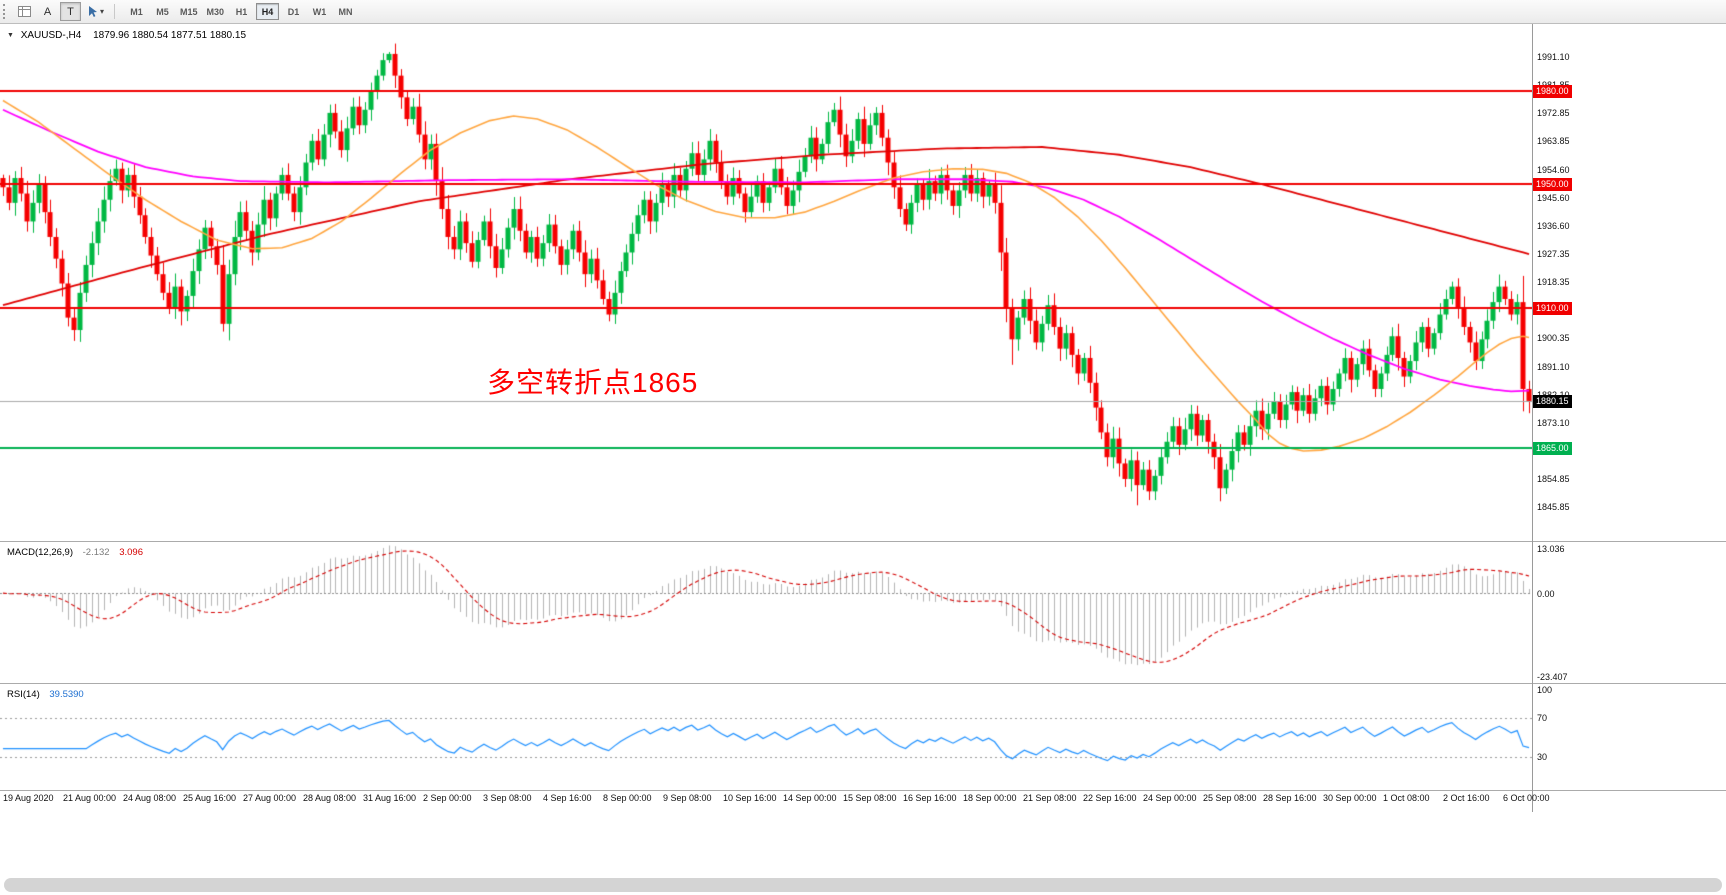  What do you see at coordinates (1552, 677) in the screenshot?
I see `macd-axis-min: -23.407` at bounding box center [1552, 677].